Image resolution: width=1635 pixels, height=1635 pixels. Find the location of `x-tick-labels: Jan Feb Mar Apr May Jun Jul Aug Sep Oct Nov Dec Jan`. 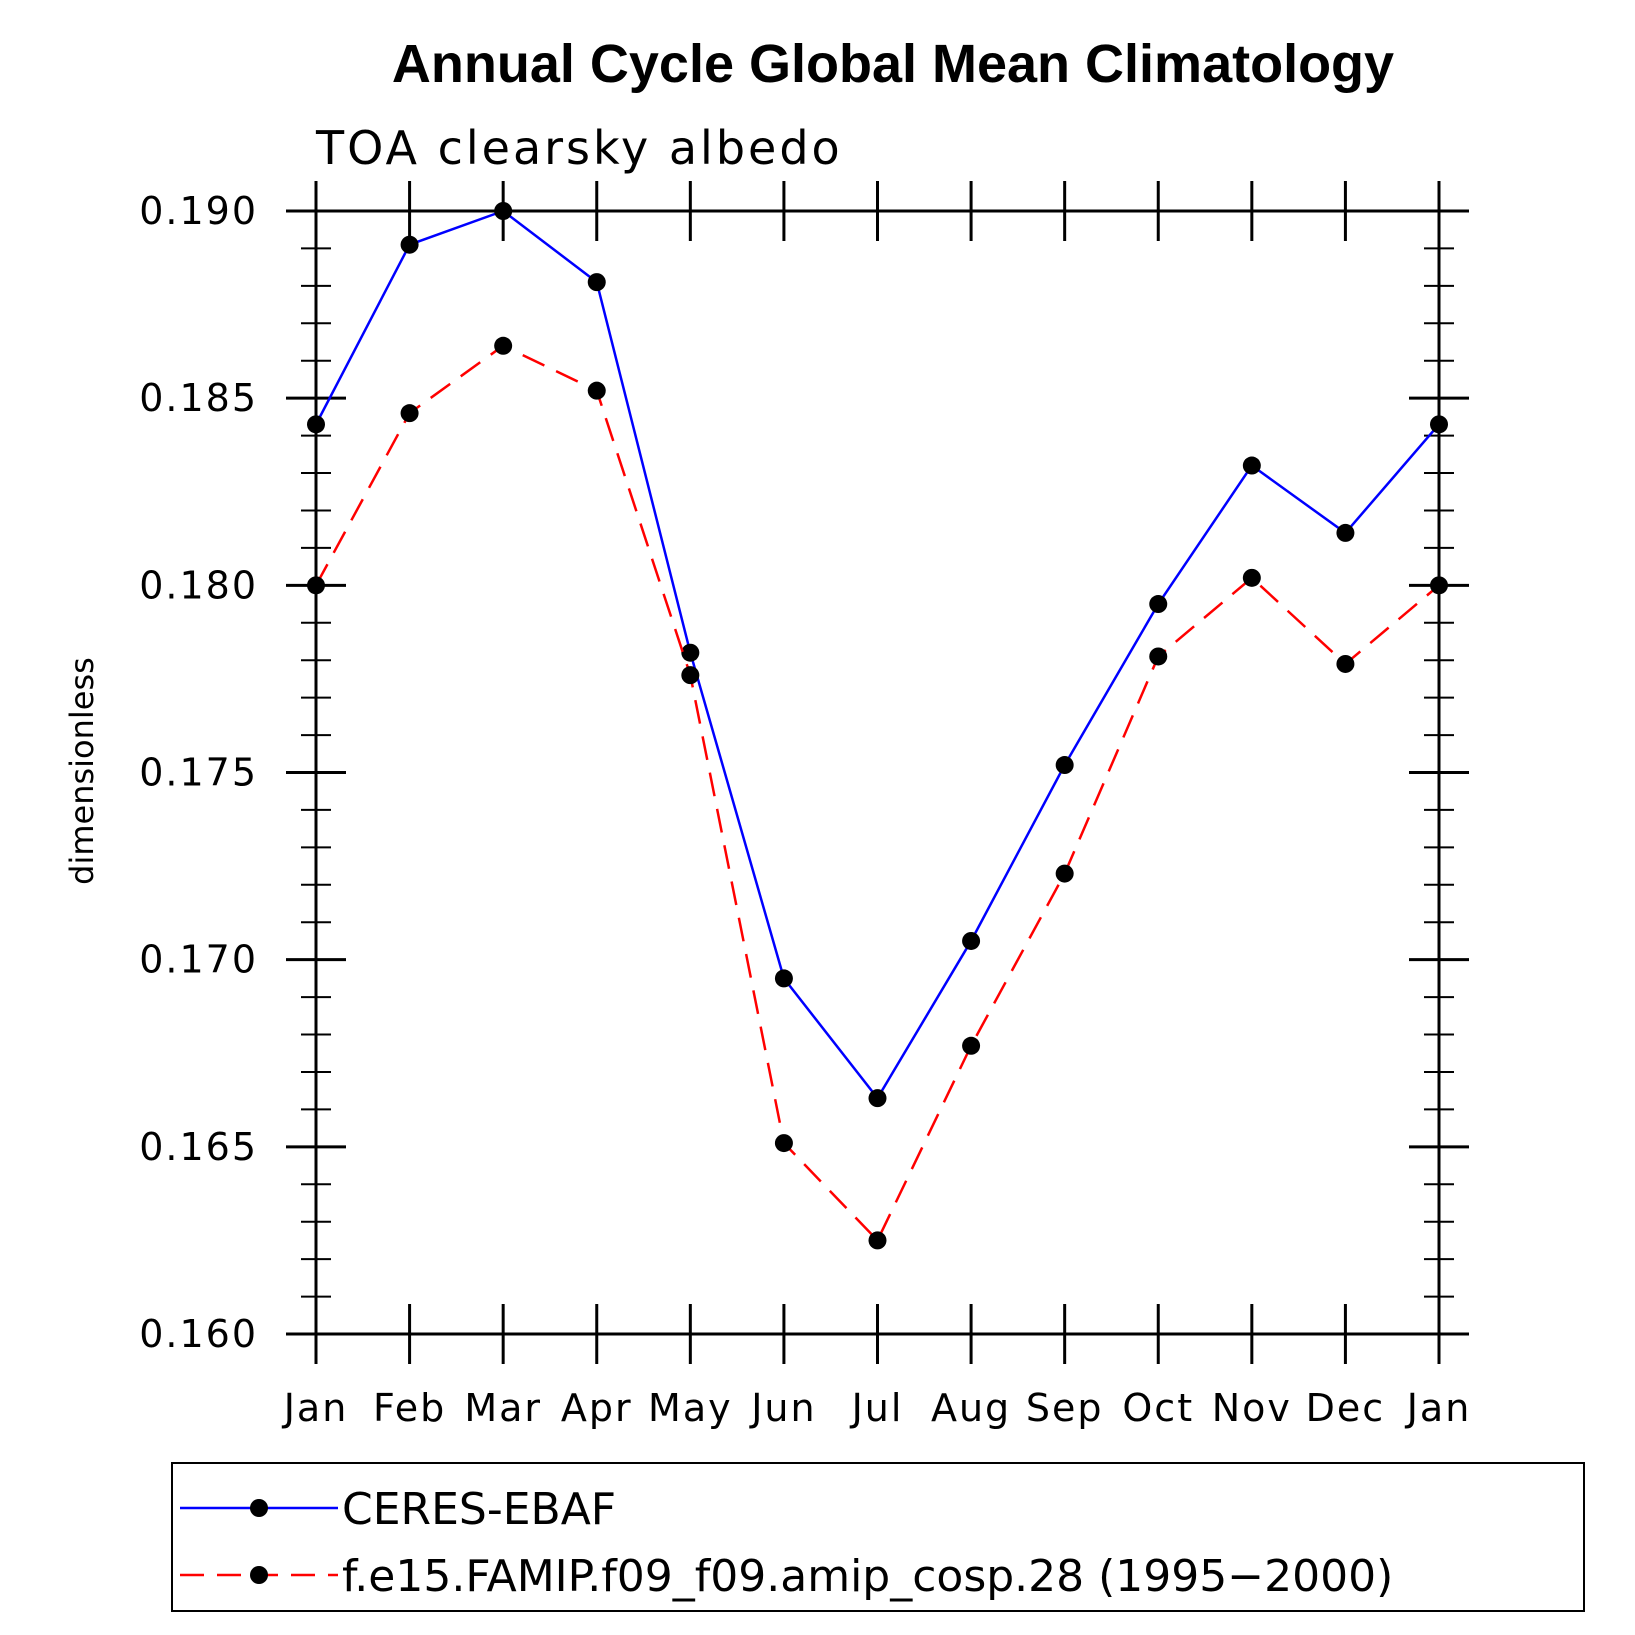

x-tick-labels: Jan Feb Mar Apr May Jun Jul Aug Sep Oct Nov Dec Jan is located at coordinates (877, 1408).